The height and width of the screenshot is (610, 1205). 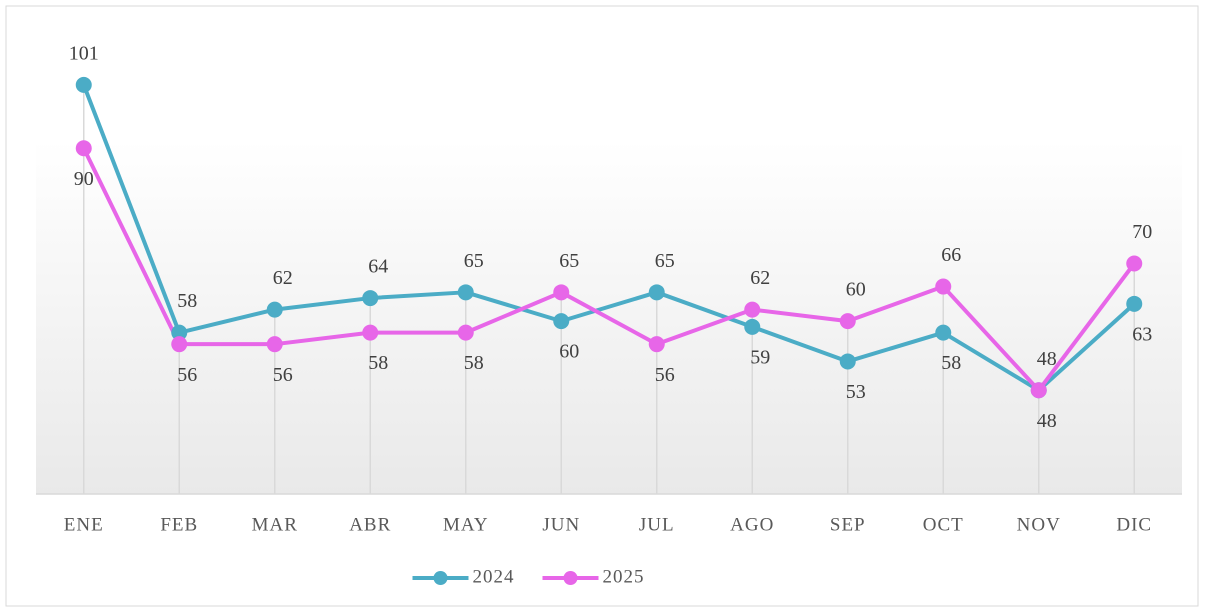 I want to click on data-label: 59, so click(x=760, y=357).